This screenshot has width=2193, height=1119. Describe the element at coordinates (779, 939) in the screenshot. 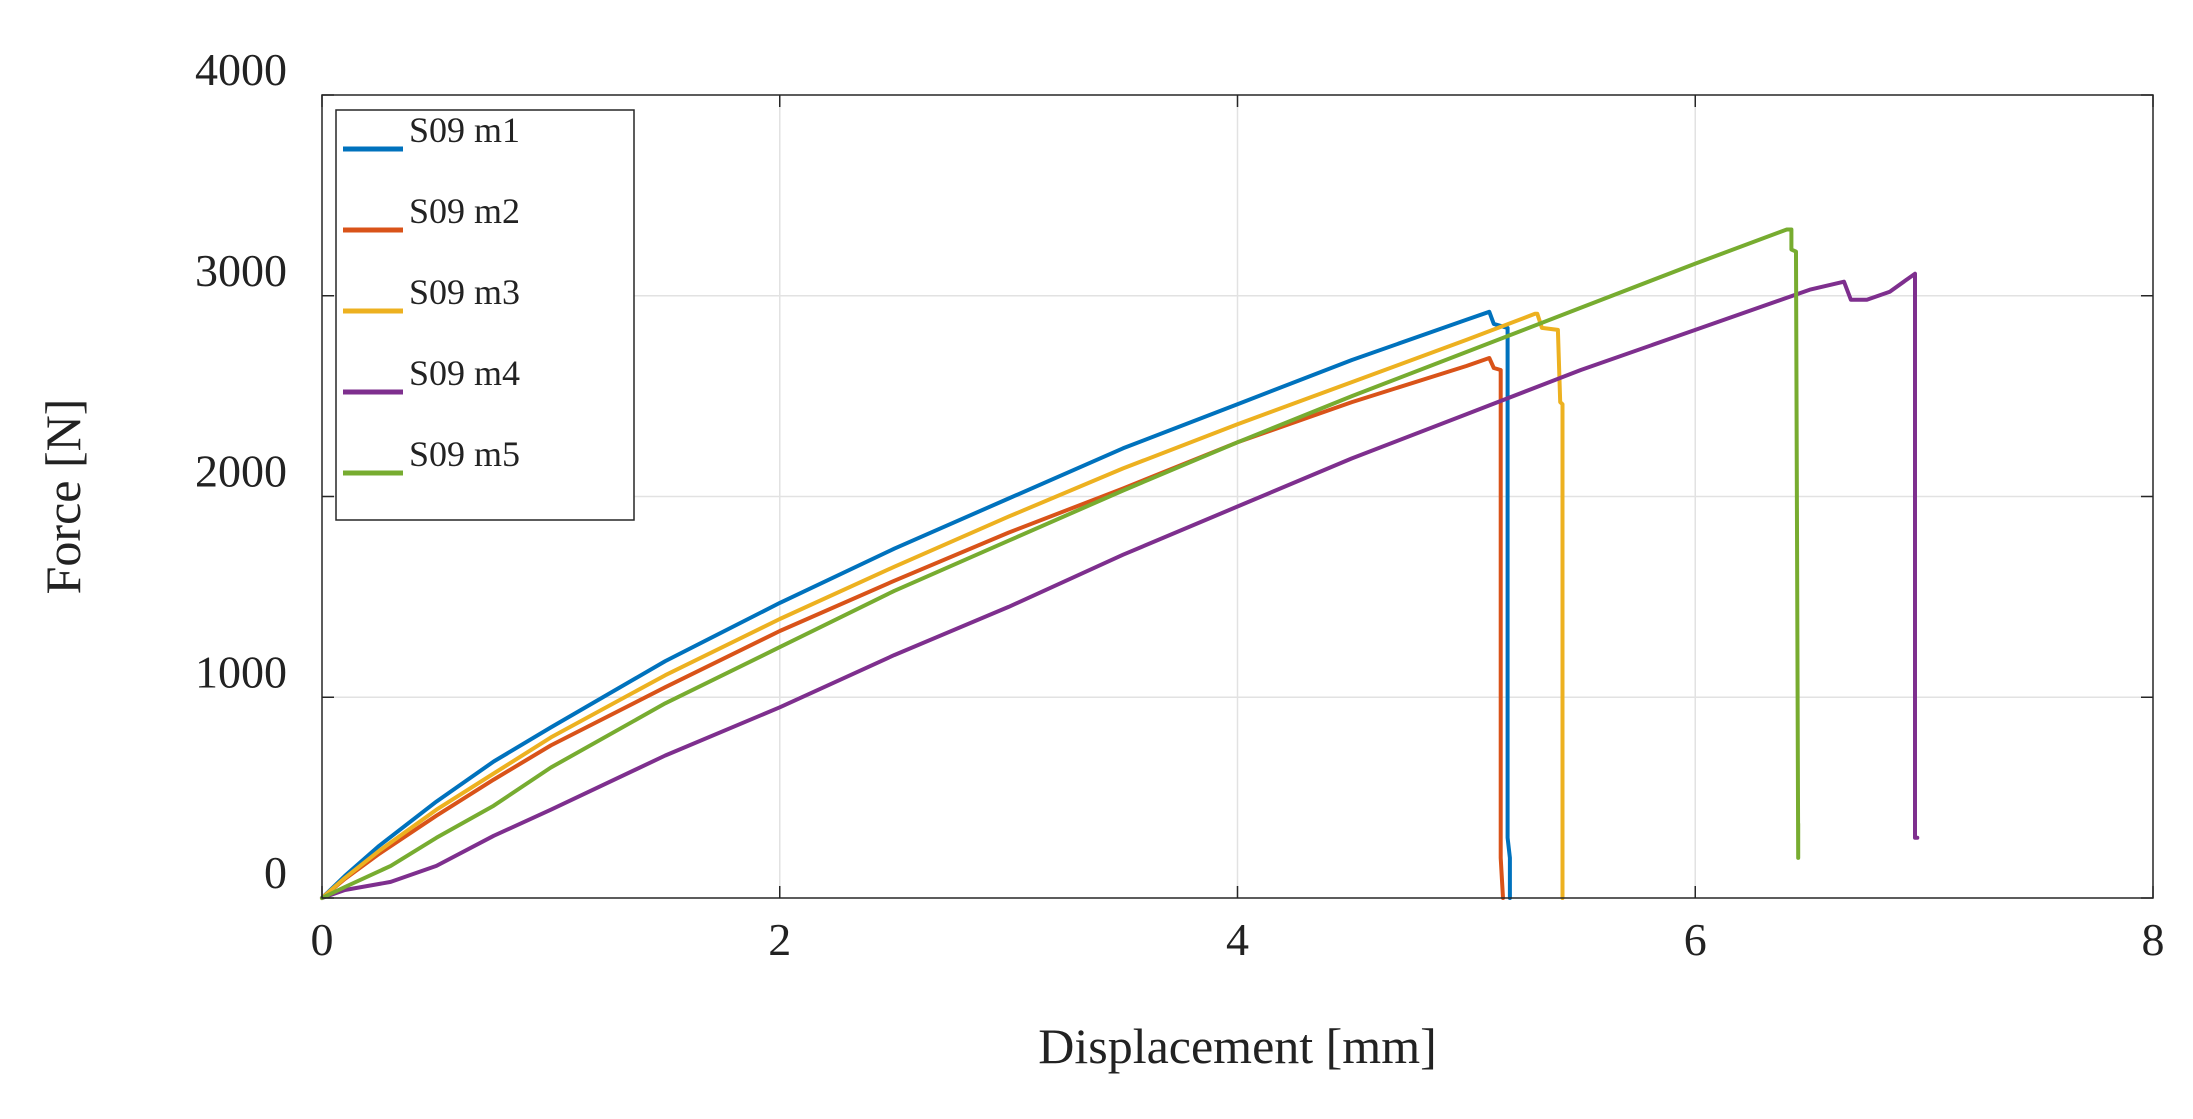

I see `x-tick-label: 2` at that location.